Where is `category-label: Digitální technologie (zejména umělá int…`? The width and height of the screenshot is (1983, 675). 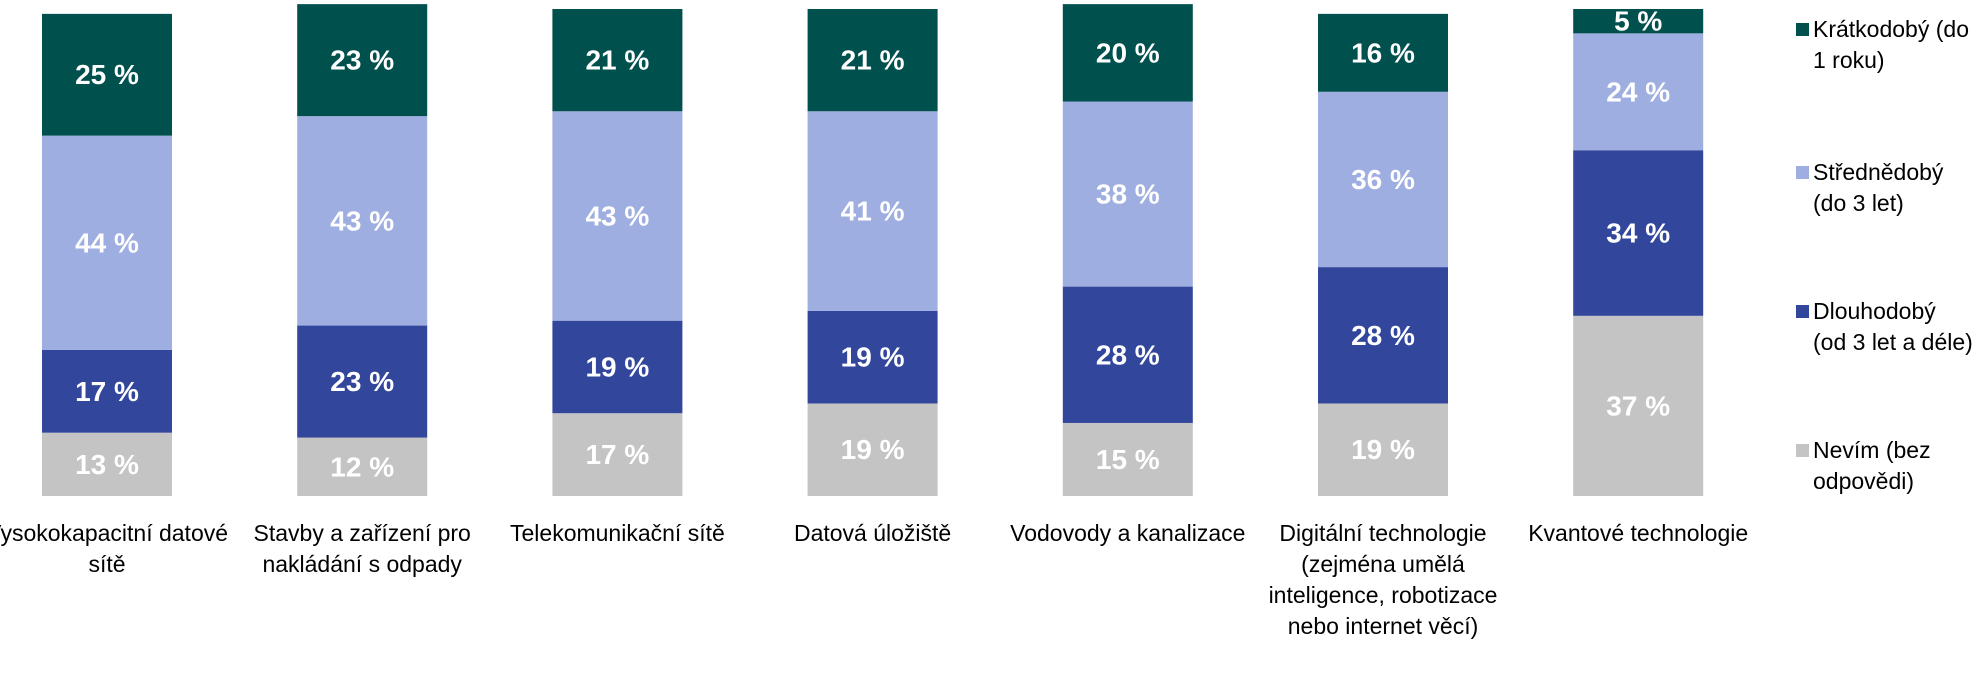
category-label: Digitální technologie (zejména umělá int… is located at coordinates (1383, 579).